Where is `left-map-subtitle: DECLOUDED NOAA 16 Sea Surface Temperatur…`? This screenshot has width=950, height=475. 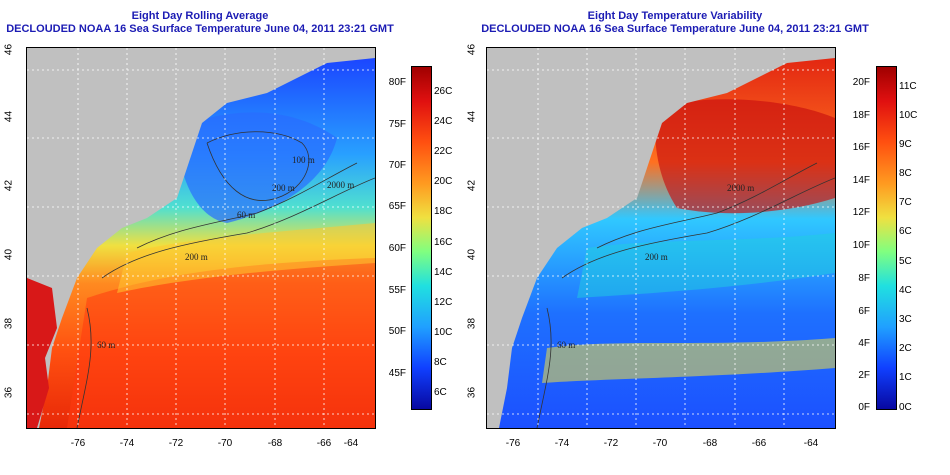 left-map-subtitle: DECLOUDED NOAA 16 Sea Surface Temperatur… is located at coordinates (200, 29).